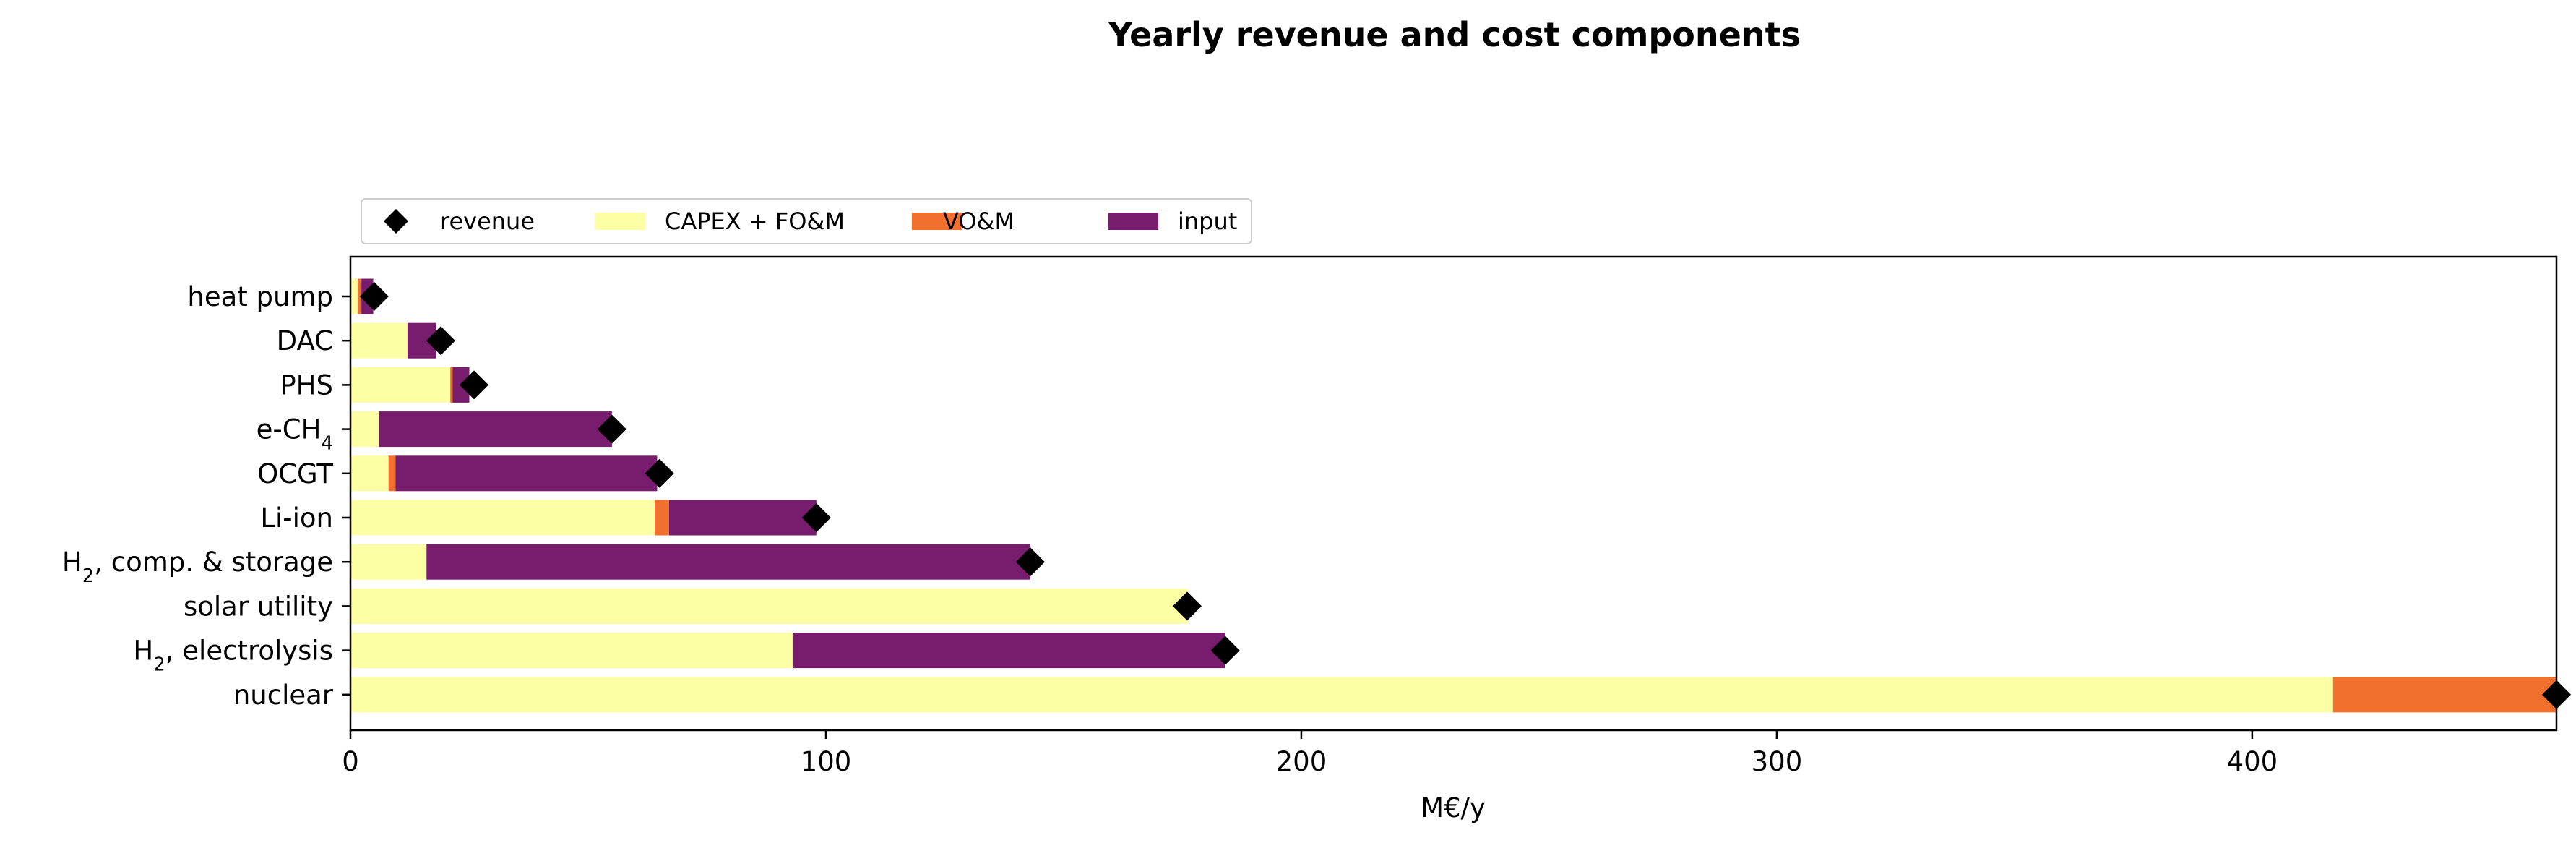 This screenshot has width=2576, height=843. Describe the element at coordinates (755, 221) in the screenshot. I see `legend-label-1: CAPEX + FO&M` at that location.